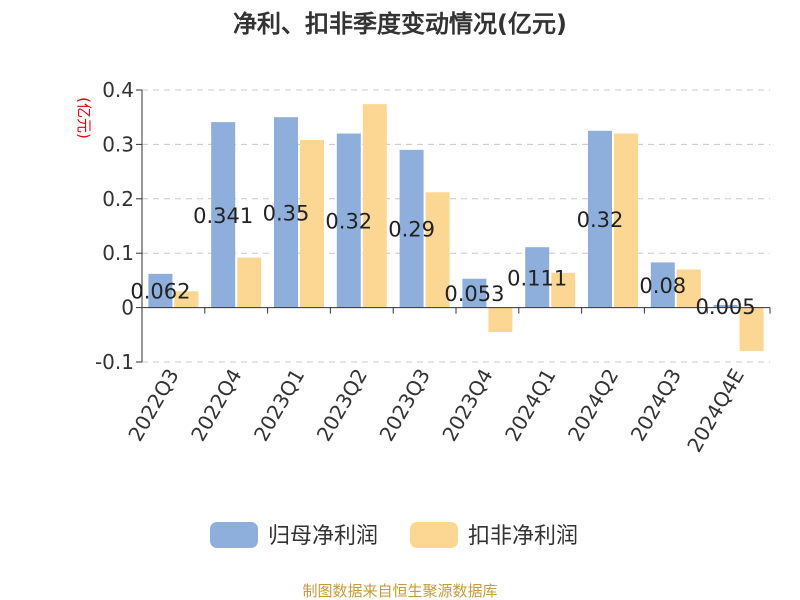 The image size is (800, 600). I want to click on legend: 归母净利润 扣非净利润, so click(394, 535).